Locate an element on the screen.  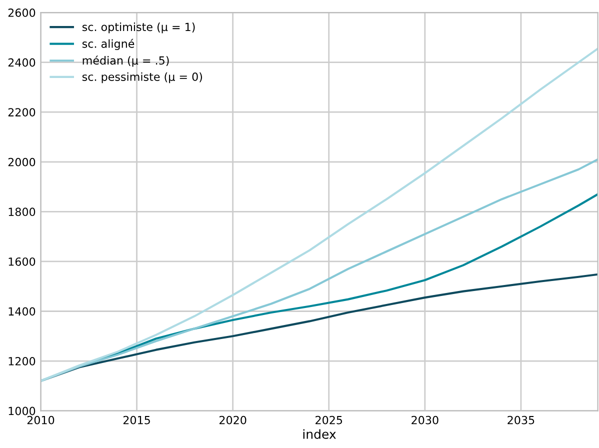
y-tick-label: 2400 is located at coordinates (22, 62).